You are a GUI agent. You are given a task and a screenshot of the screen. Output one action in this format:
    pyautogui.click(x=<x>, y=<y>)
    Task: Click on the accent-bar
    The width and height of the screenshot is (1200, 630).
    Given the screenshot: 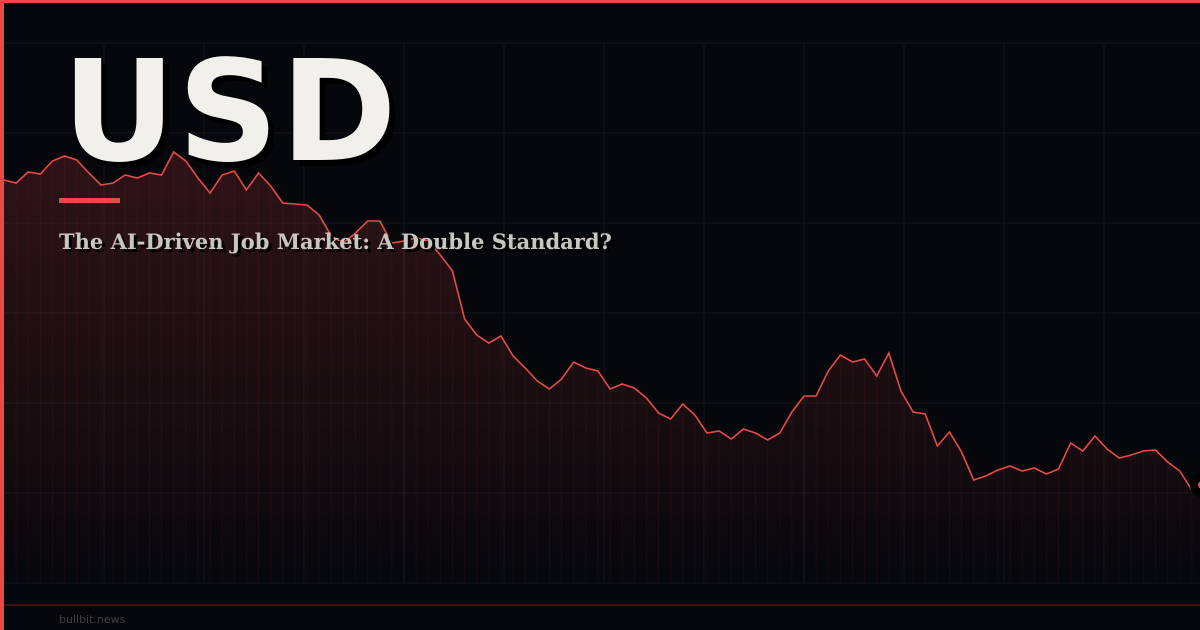 What is the action you would take?
    pyautogui.click(x=89, y=200)
    